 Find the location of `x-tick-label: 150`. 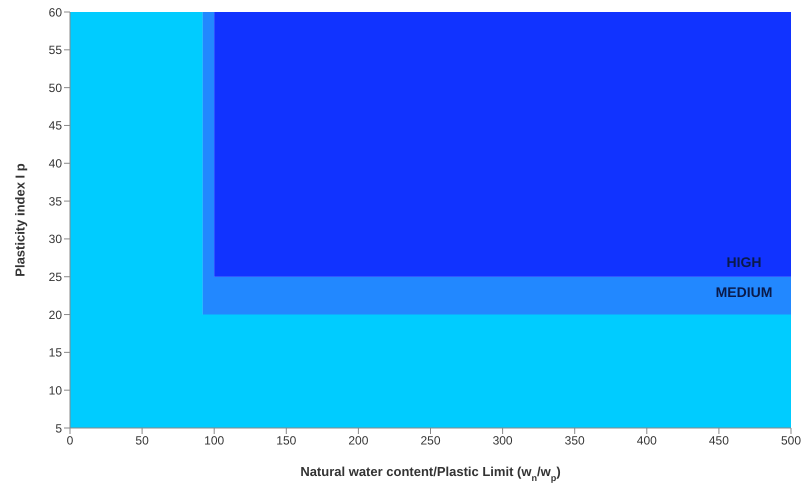

x-tick-label: 150 is located at coordinates (286, 441).